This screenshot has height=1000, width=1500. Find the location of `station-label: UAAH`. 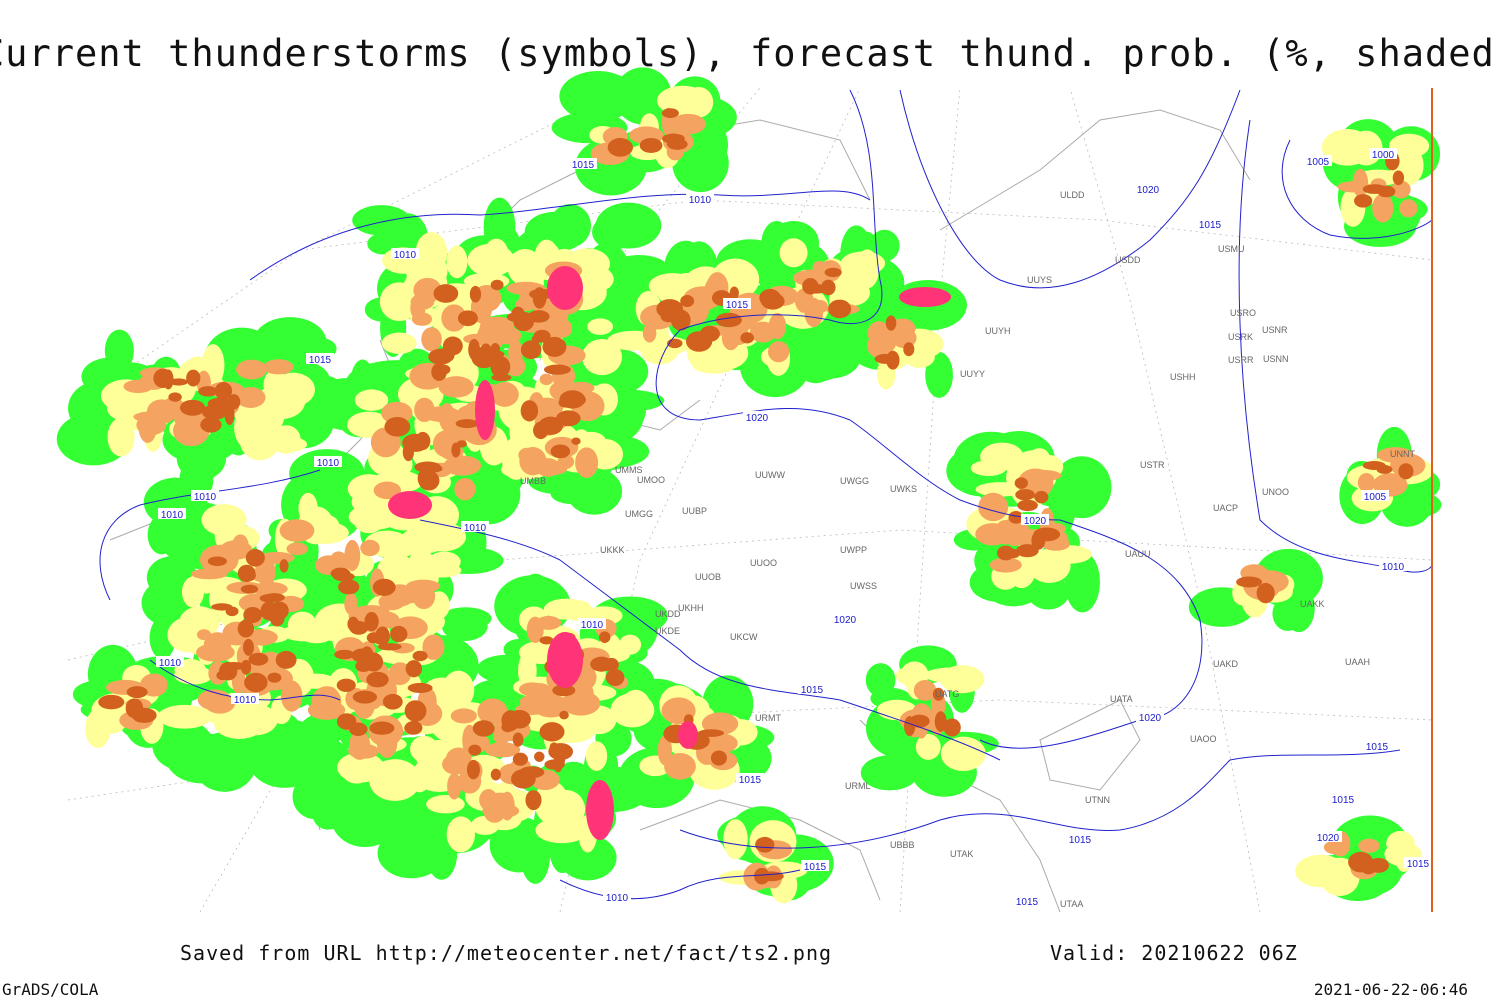

station-label: UAAH is located at coordinates (1357, 662).